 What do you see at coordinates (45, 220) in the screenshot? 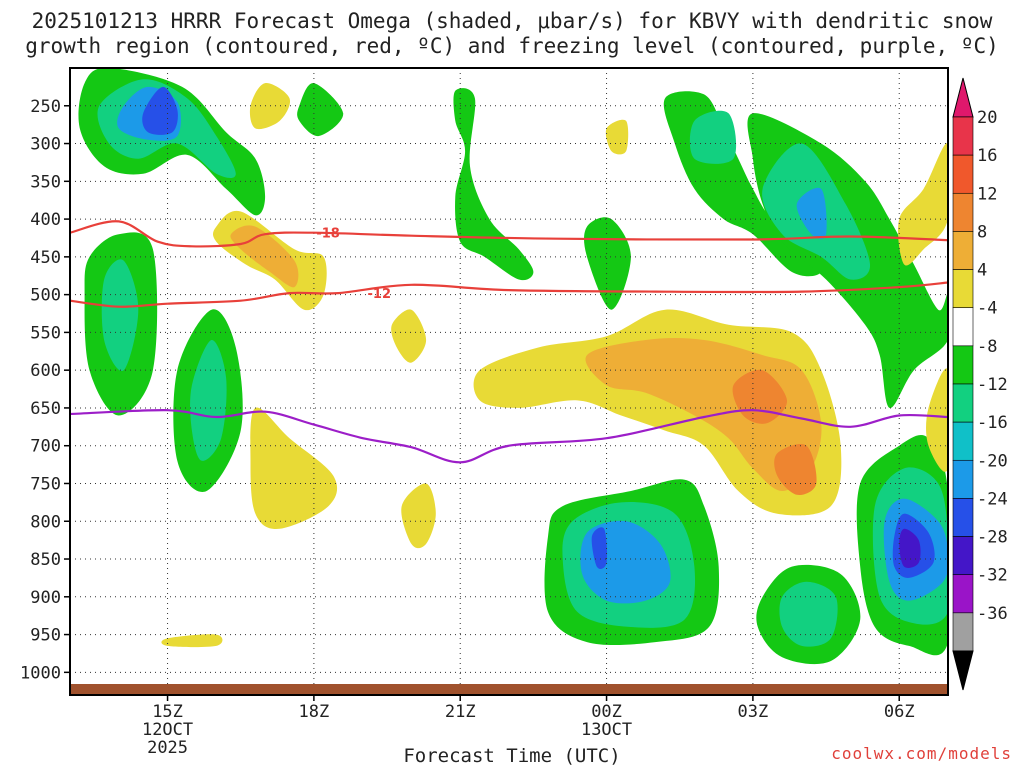
I see `y-tick-label: 400` at bounding box center [45, 220].